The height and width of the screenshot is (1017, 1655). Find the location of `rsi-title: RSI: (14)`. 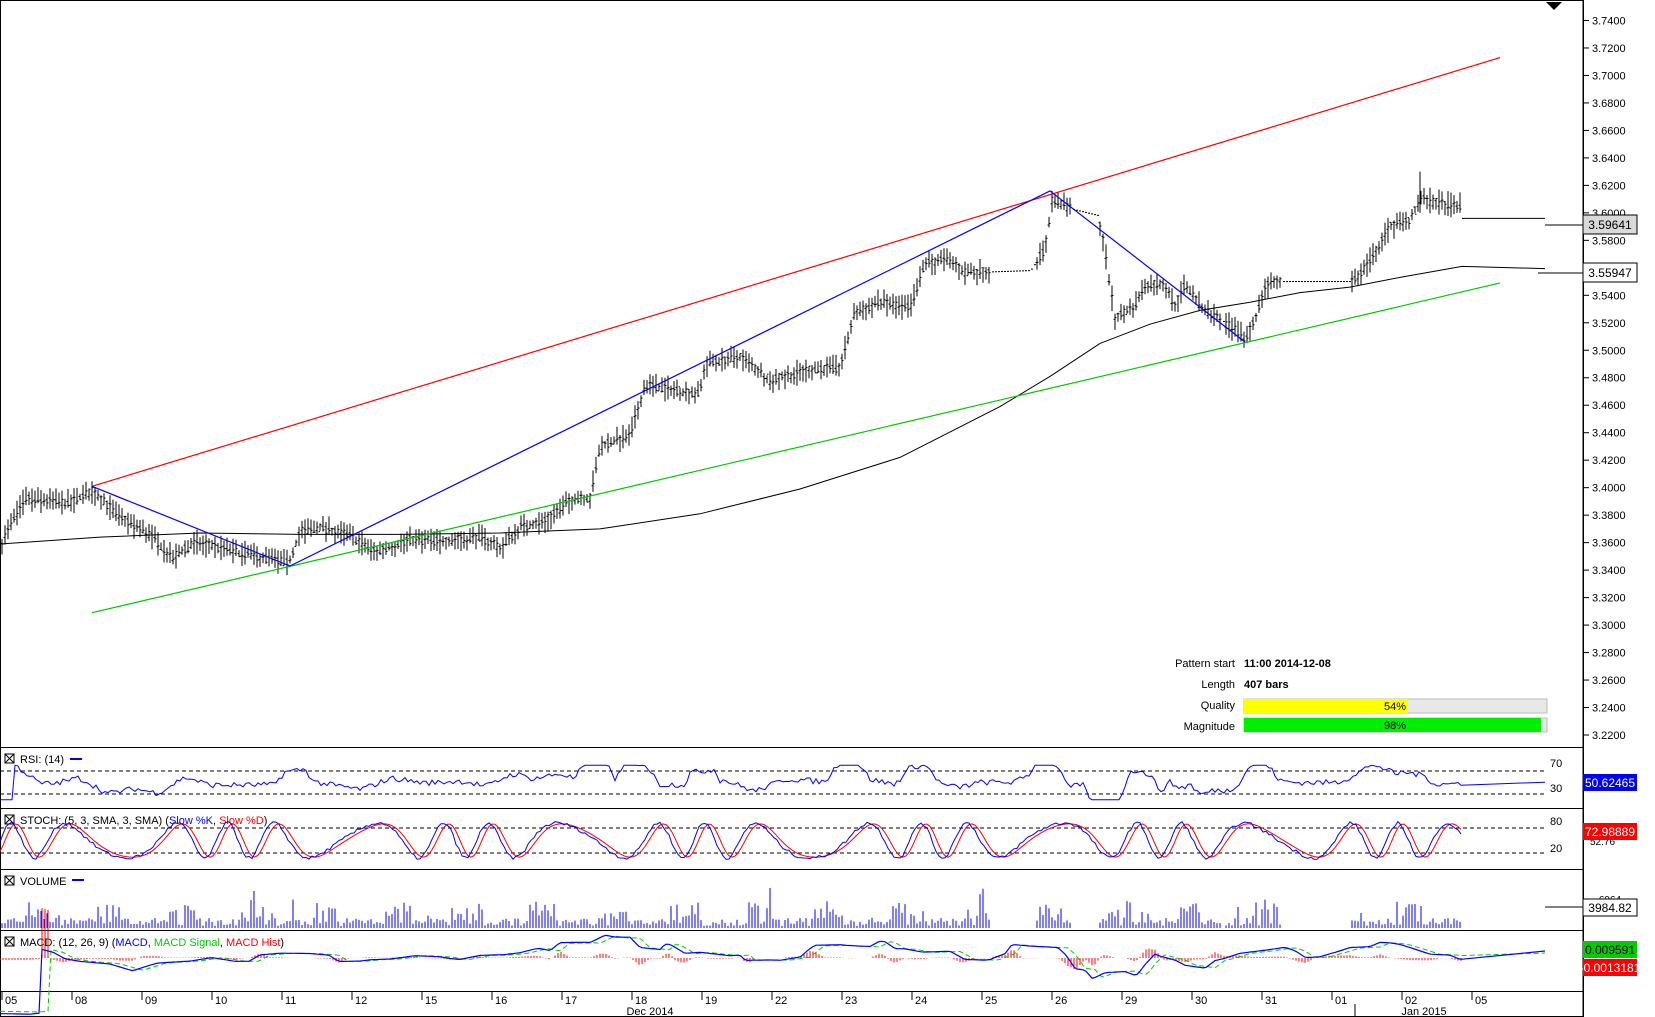

rsi-title: RSI: (14) is located at coordinates (42, 760).